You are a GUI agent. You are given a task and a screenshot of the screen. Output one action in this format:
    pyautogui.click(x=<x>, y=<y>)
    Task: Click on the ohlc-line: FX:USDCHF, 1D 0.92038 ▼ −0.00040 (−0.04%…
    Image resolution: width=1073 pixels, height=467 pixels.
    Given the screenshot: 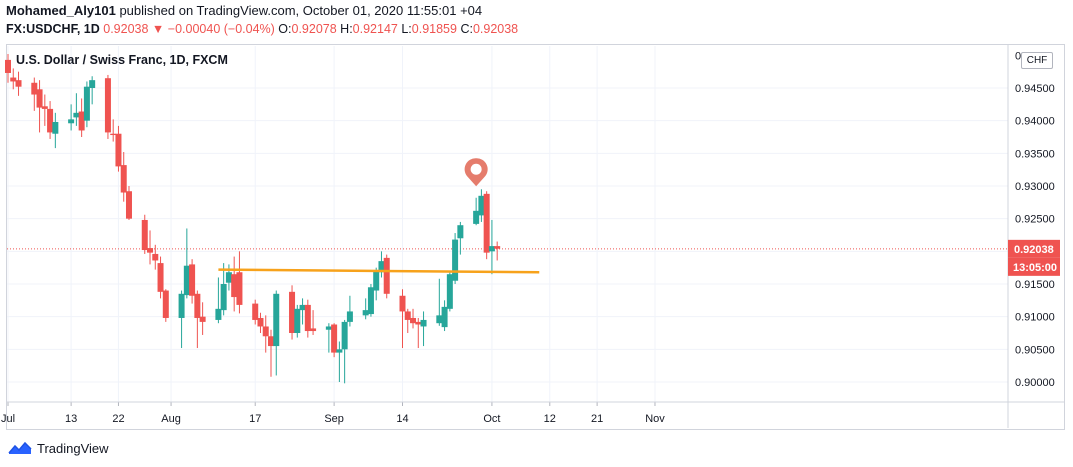 What is the action you would take?
    pyautogui.click(x=536, y=29)
    